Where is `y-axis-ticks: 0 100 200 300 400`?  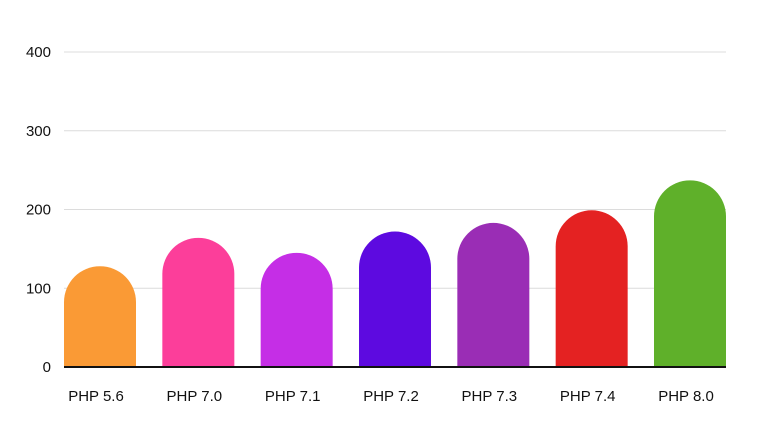
y-axis-ticks: 0 100 200 300 400 is located at coordinates (38, 210).